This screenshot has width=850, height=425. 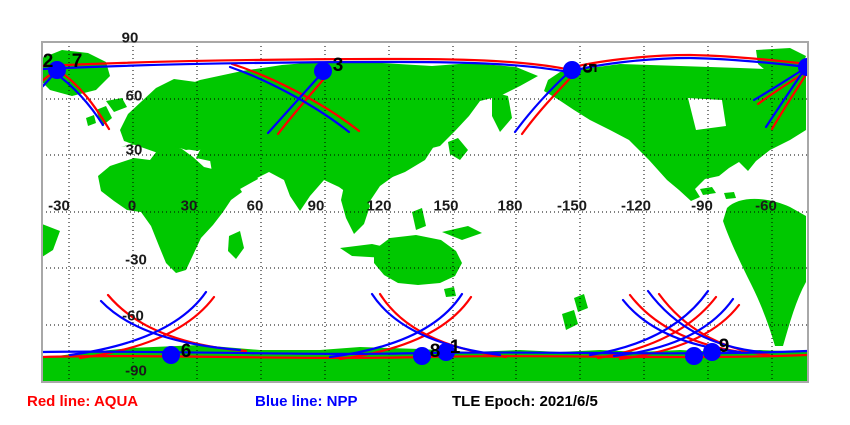 What do you see at coordinates (133, 316) in the screenshot?
I see `lat-label--60: -60` at bounding box center [133, 316].